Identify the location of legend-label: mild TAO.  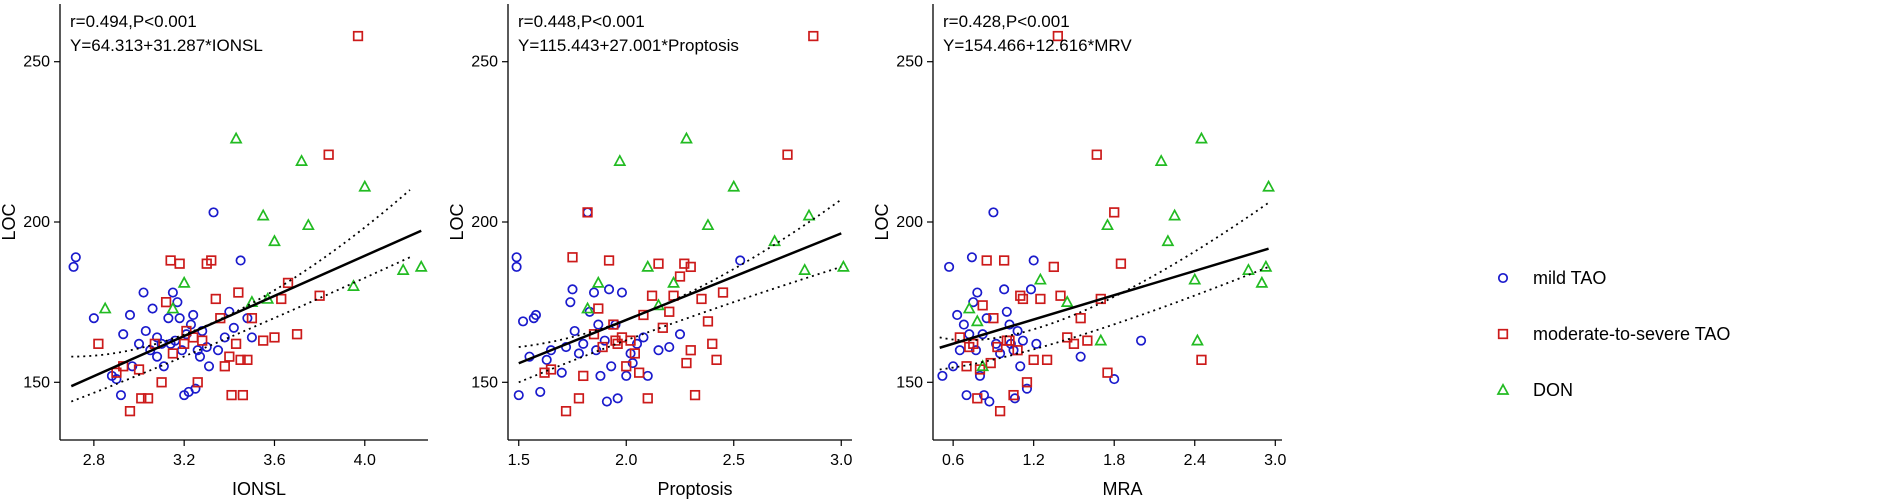
(1569, 278).